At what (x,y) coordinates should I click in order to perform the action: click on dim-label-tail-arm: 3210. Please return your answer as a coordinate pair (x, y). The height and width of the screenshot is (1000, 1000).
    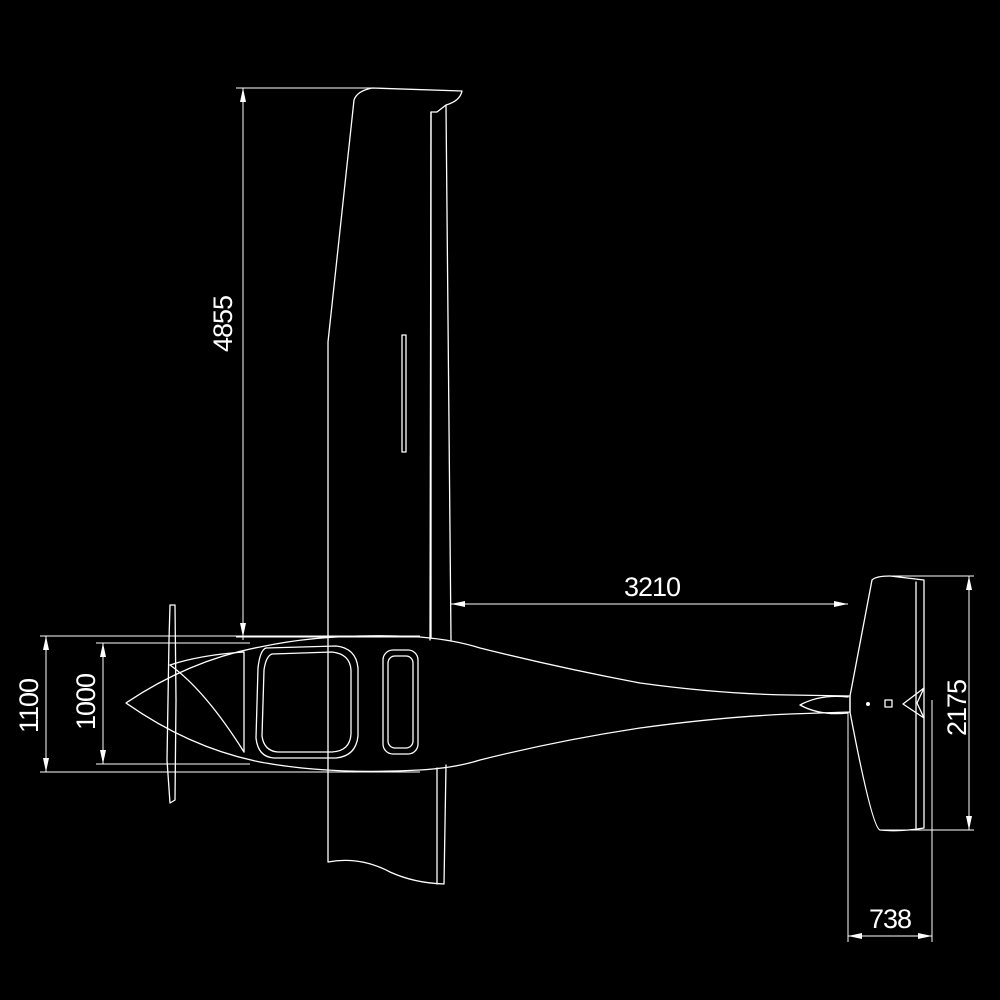
    Looking at the image, I should click on (652, 587).